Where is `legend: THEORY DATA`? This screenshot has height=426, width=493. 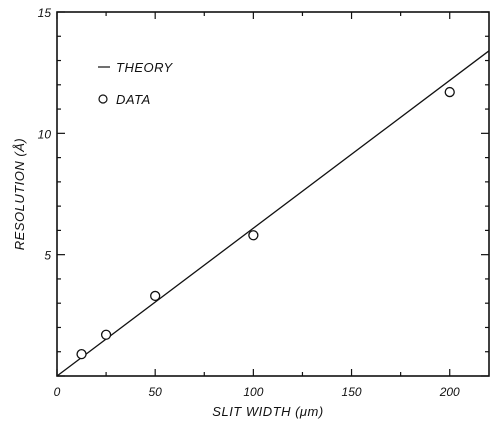
legend: THEORY DATA is located at coordinates (136, 83).